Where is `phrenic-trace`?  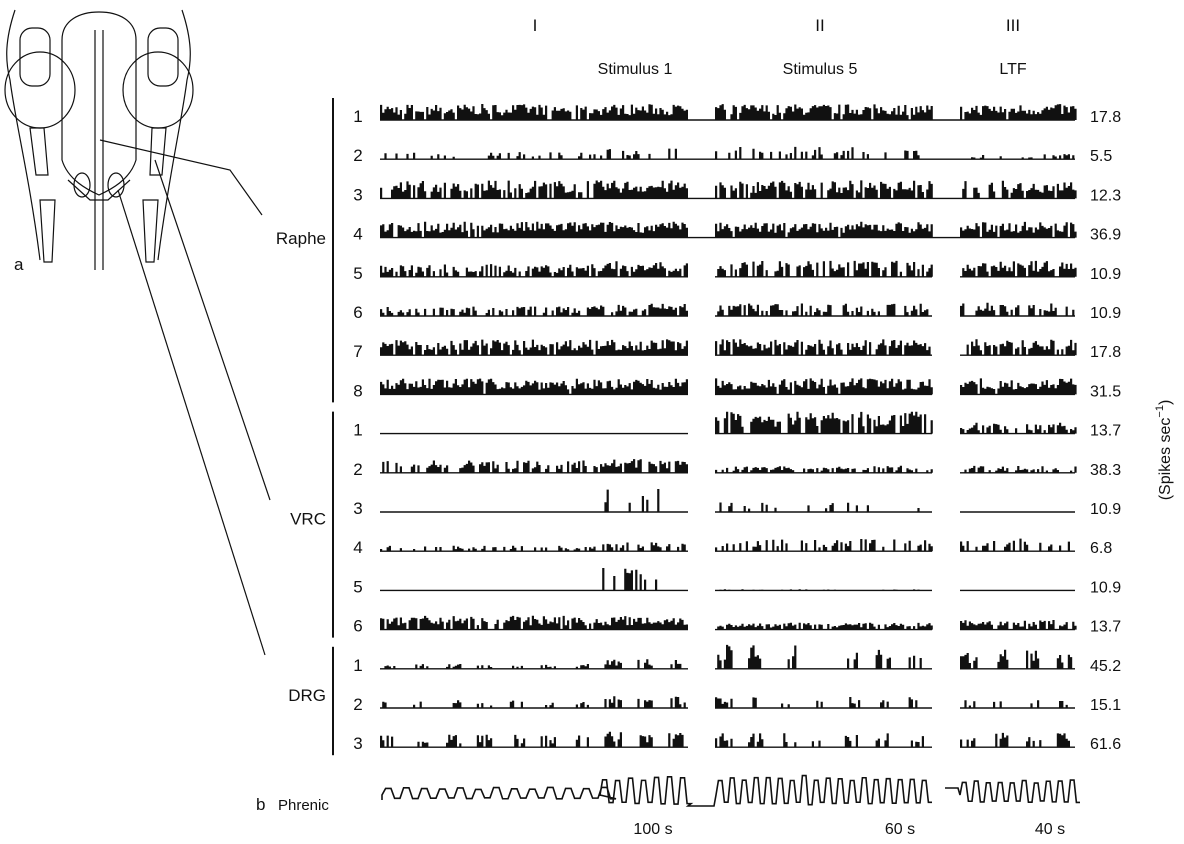
phrenic-trace is located at coordinates (730, 790).